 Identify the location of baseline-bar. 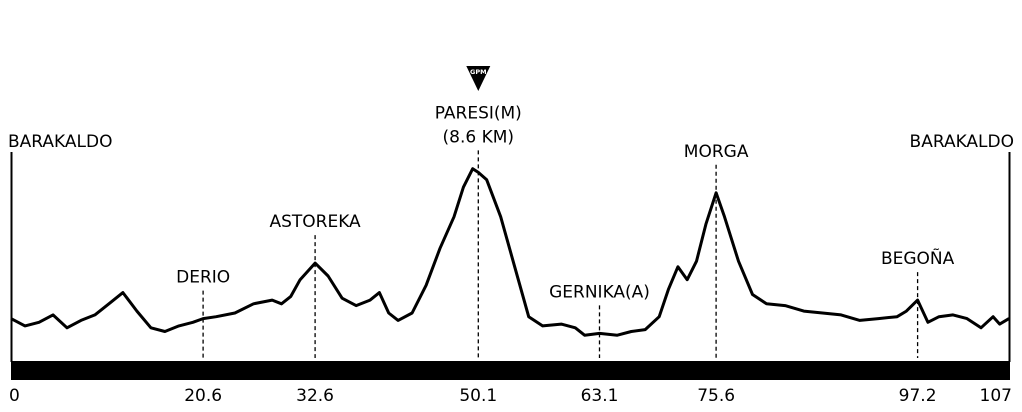
(510, 370).